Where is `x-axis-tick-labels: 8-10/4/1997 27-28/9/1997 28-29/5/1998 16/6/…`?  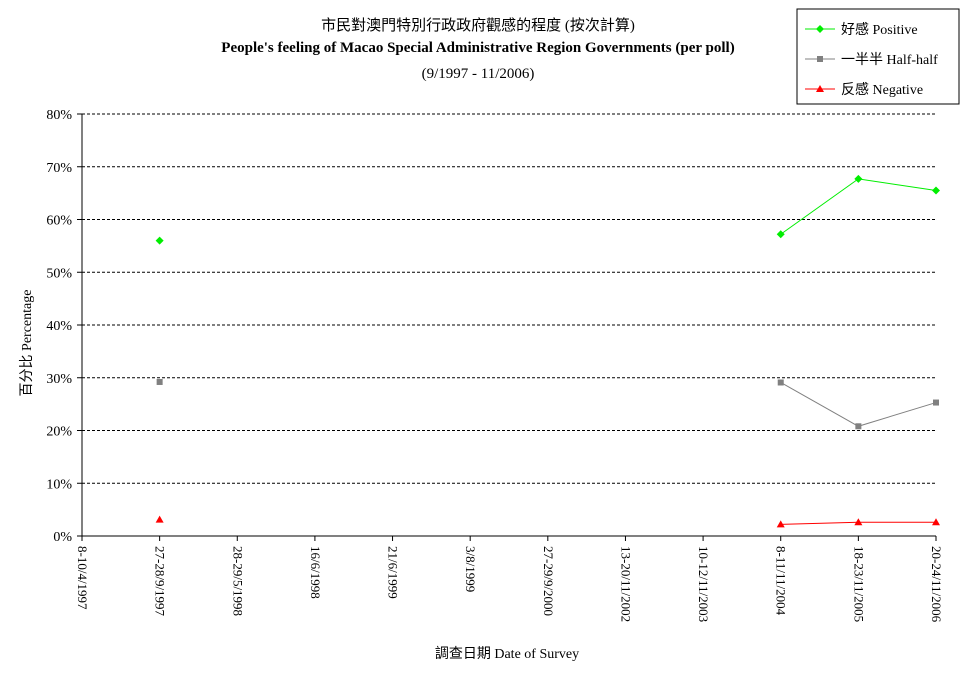 x-axis-tick-labels: 8-10/4/1997 27-28/9/1997 28-29/5/1998 16/6/… is located at coordinates (509, 584).